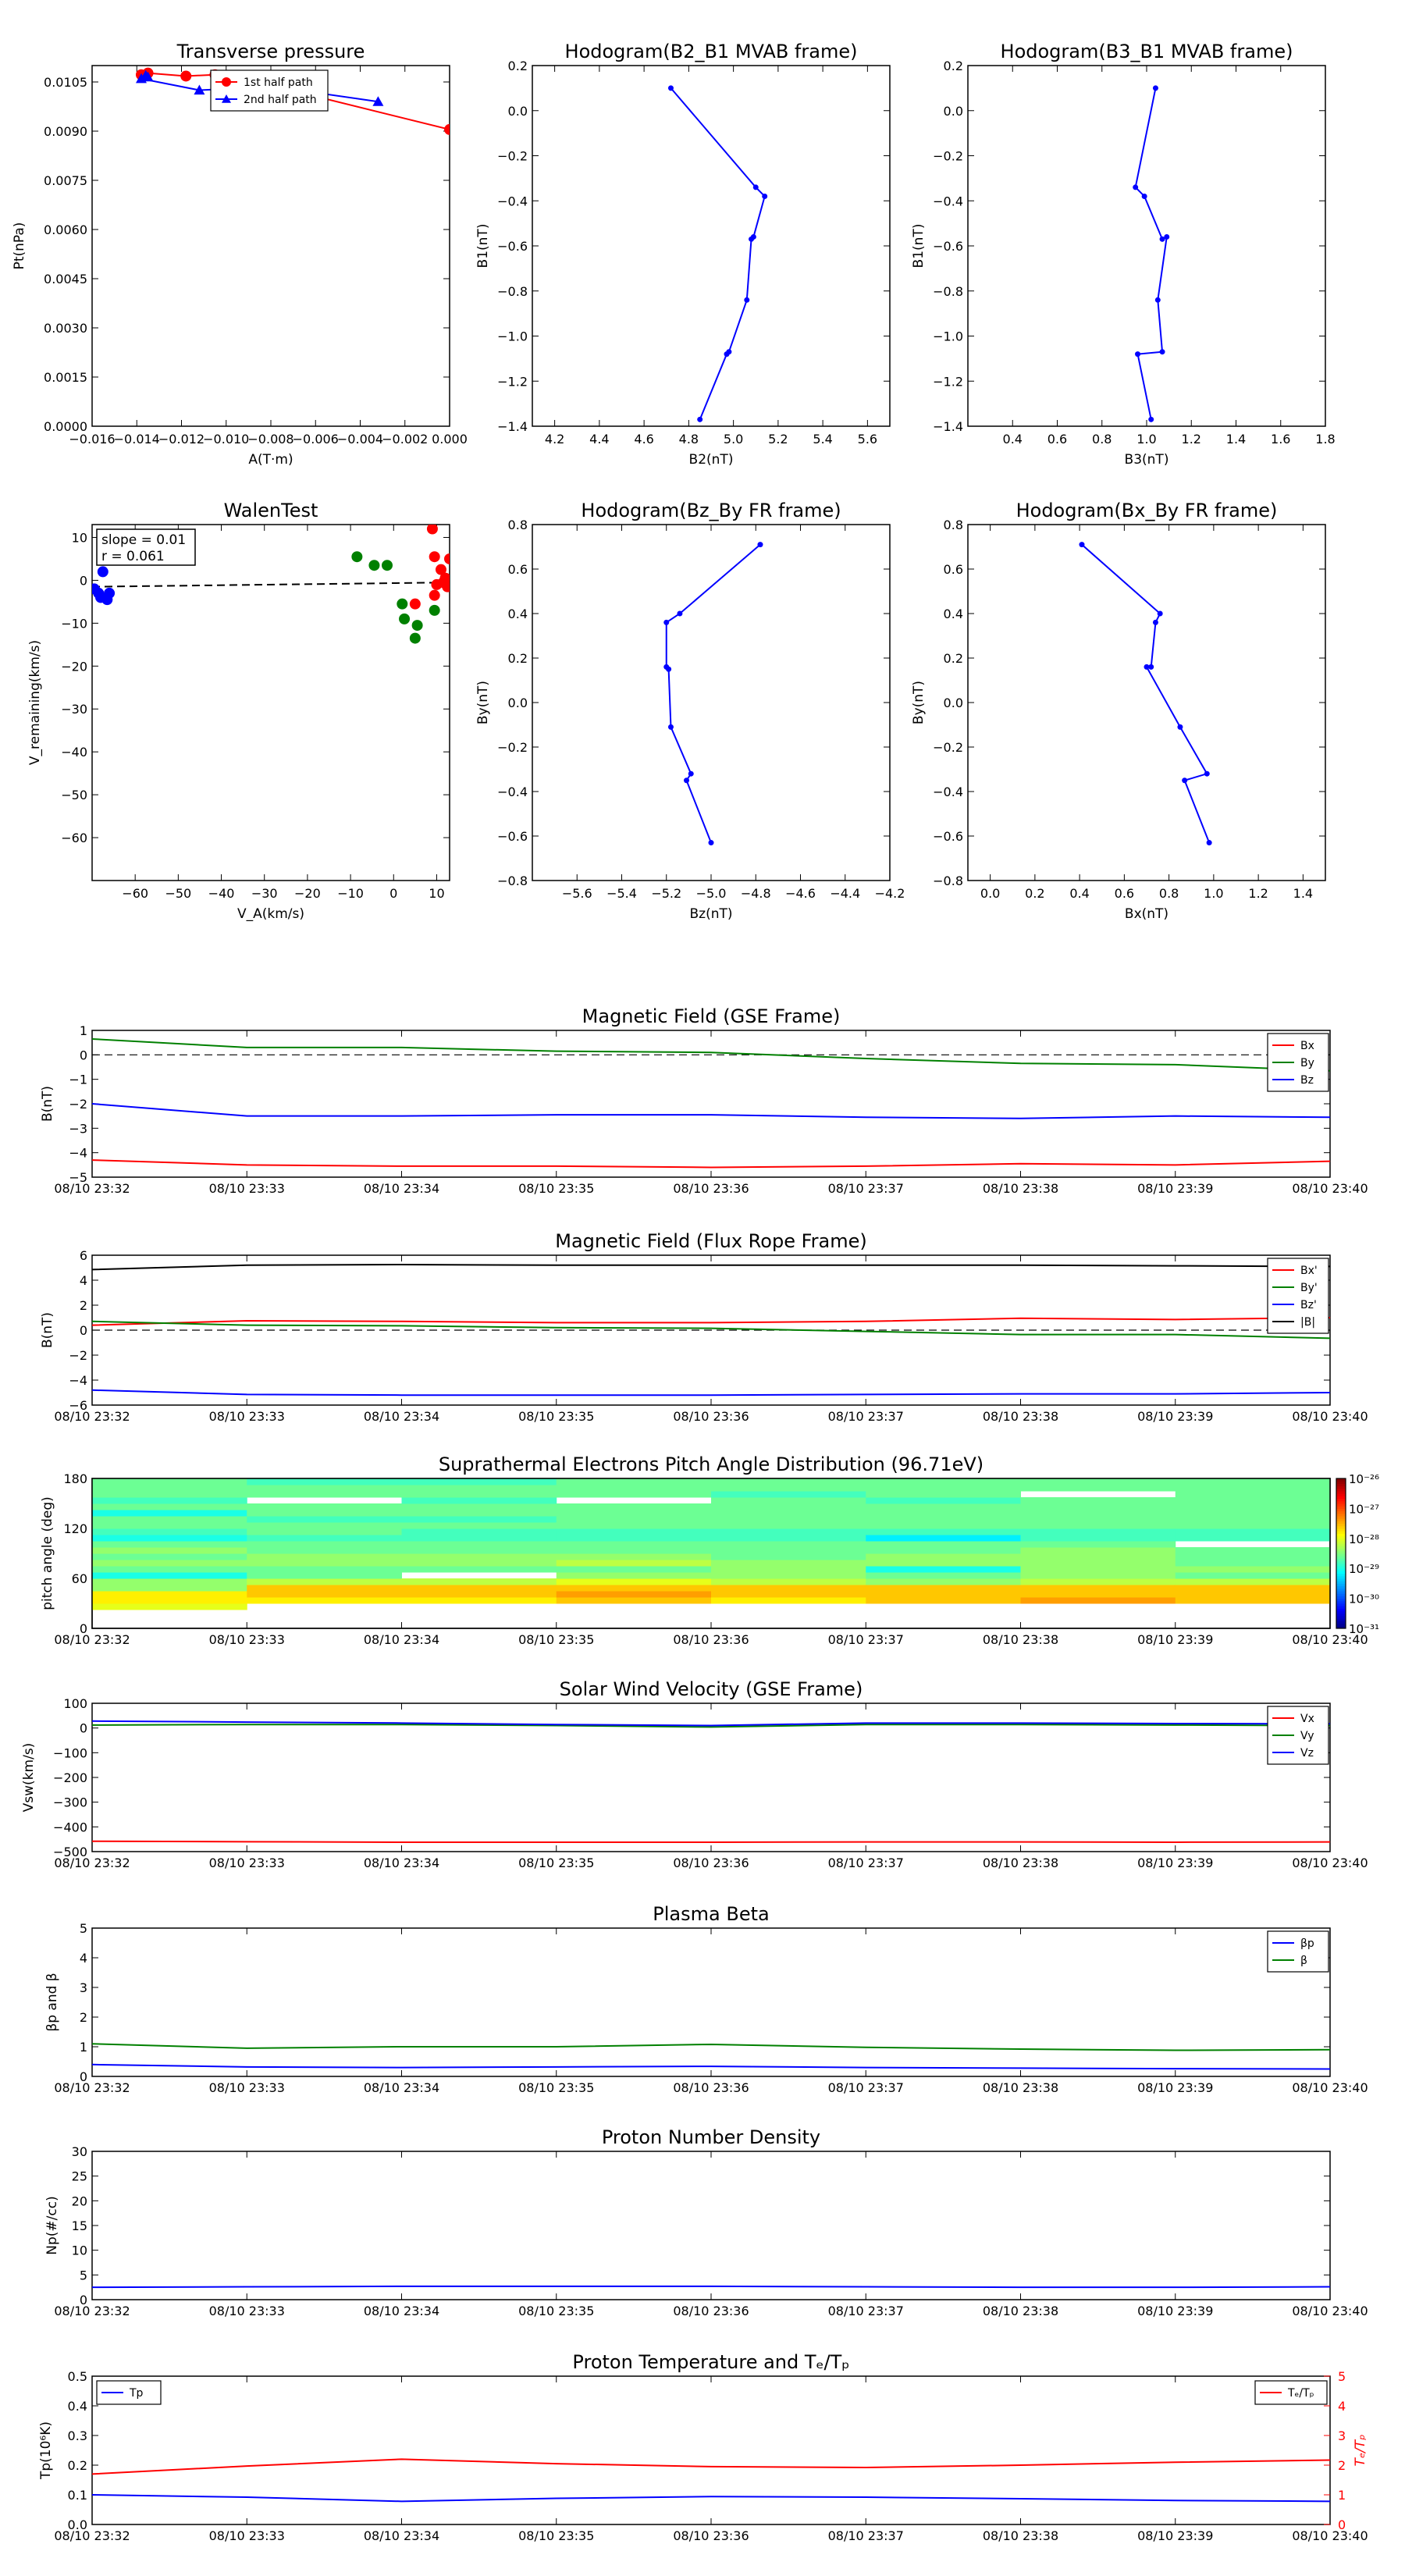 This screenshot has width=1405, height=2576. What do you see at coordinates (717, 253) in the screenshot?
I see `plot-area` at bounding box center [717, 253].